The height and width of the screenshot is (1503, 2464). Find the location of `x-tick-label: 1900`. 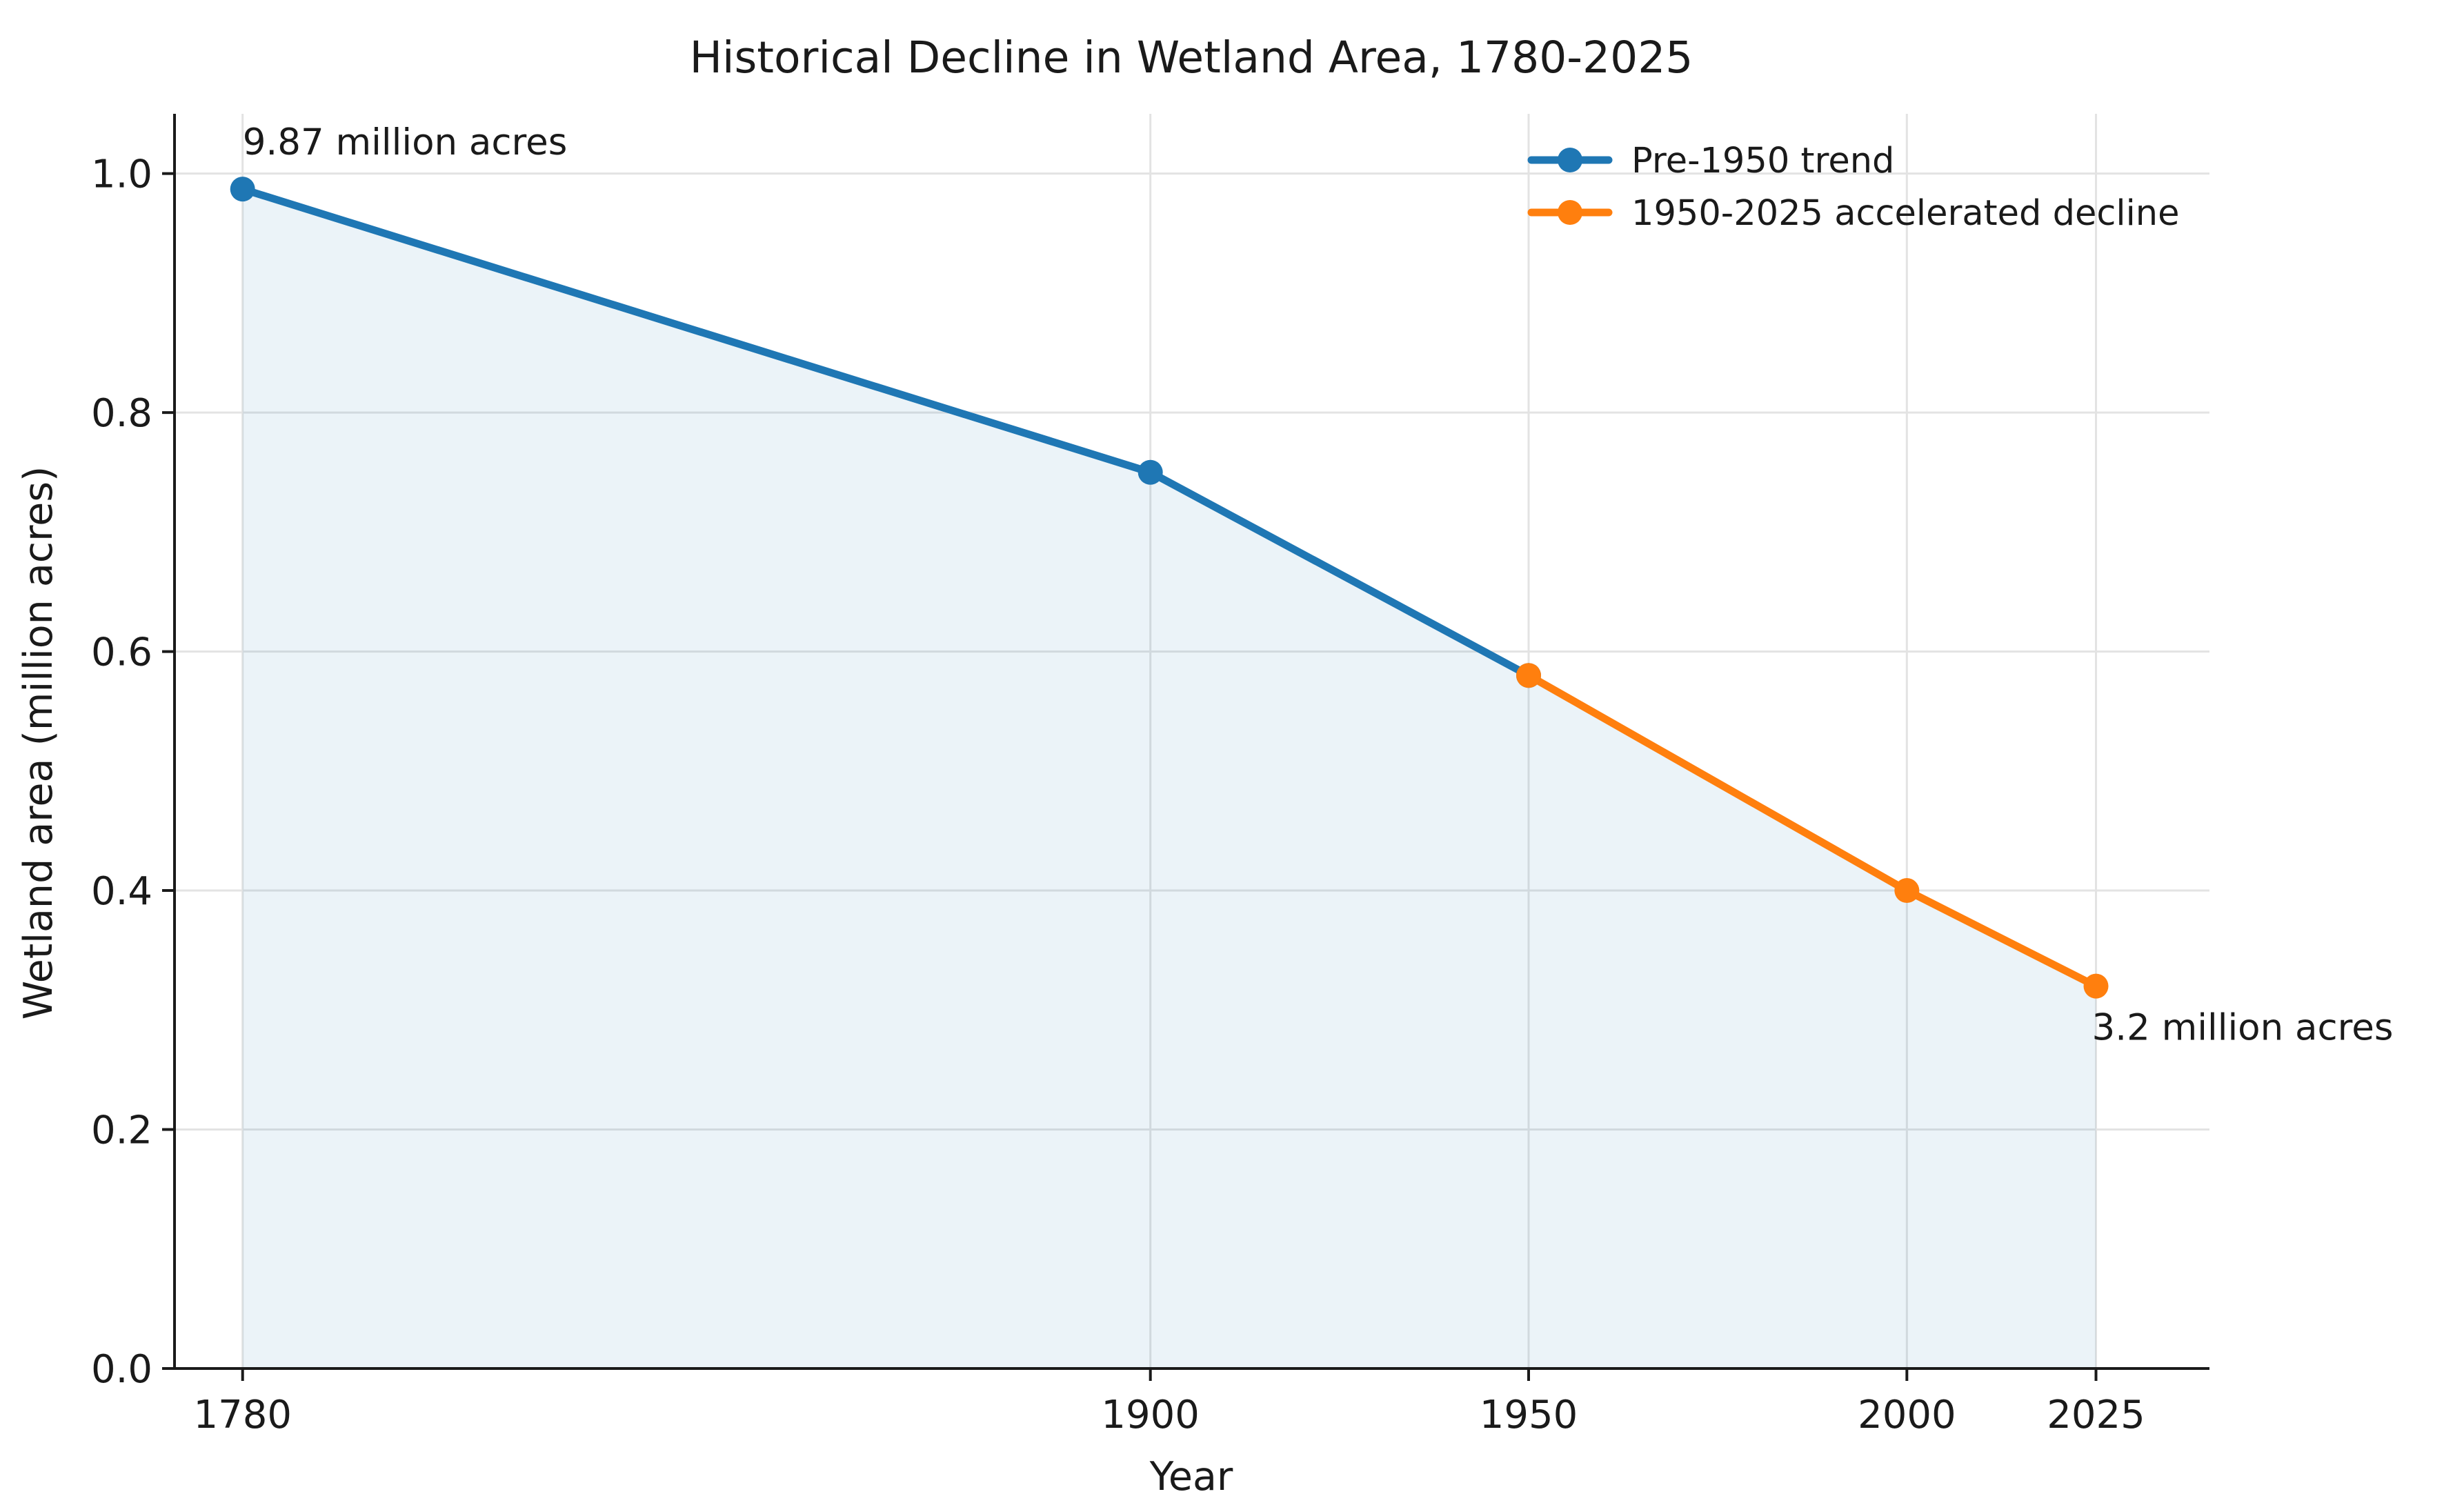

x-tick-label: 1900 is located at coordinates (1151, 1415).